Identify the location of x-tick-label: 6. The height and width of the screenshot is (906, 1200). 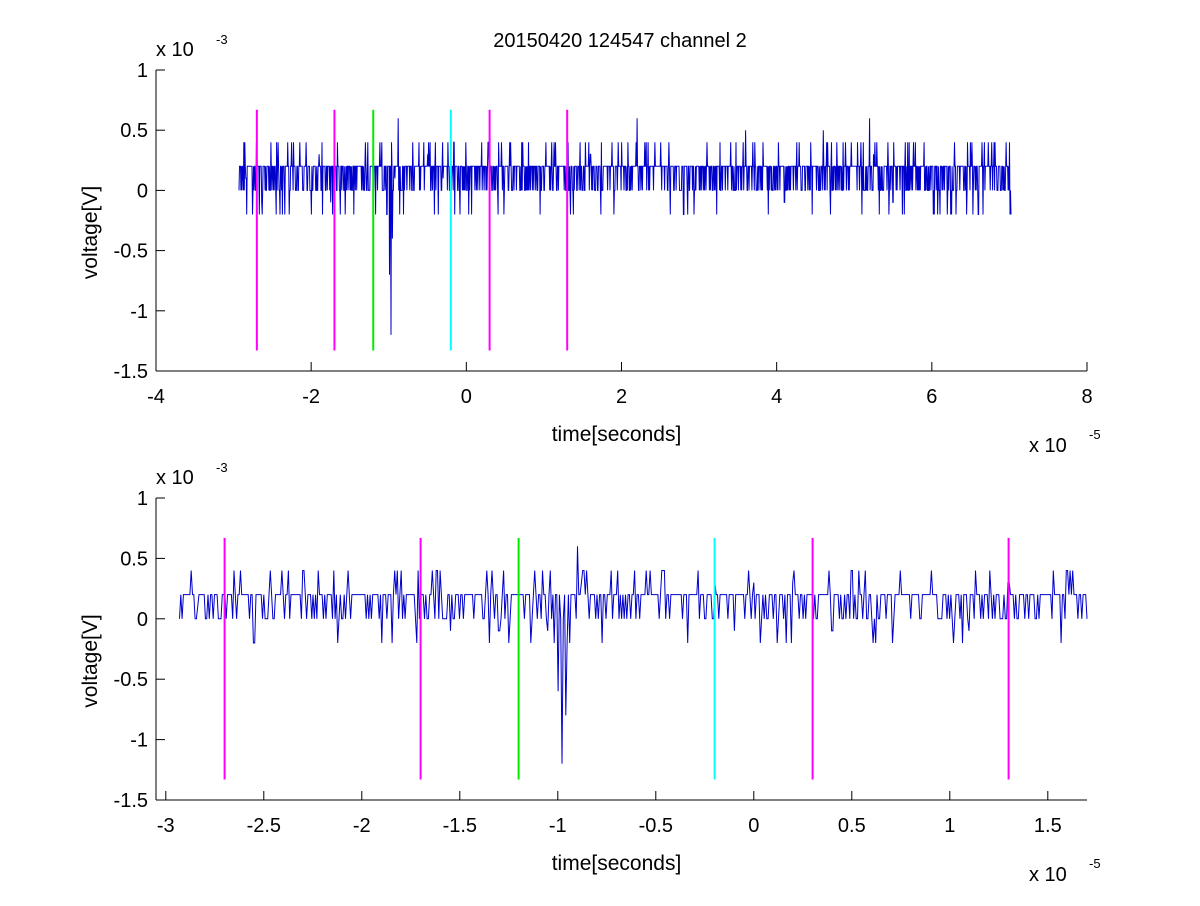
(931, 397).